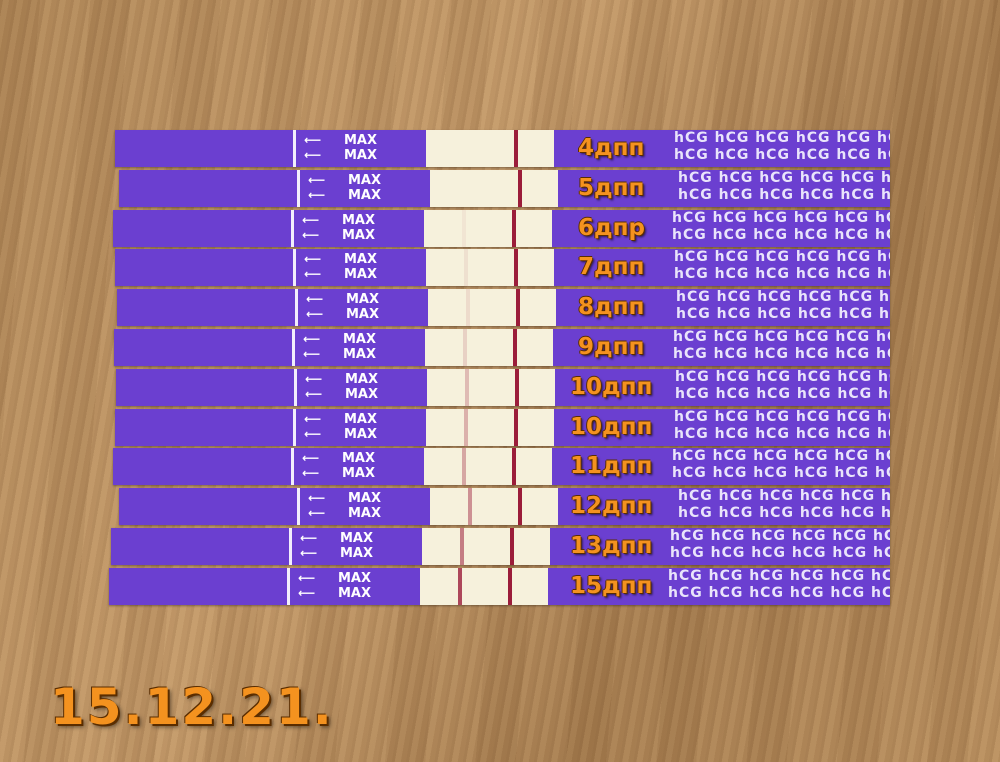 This screenshot has height=762, width=1000. I want to click on strip-label: 5дпп, so click(611, 187).